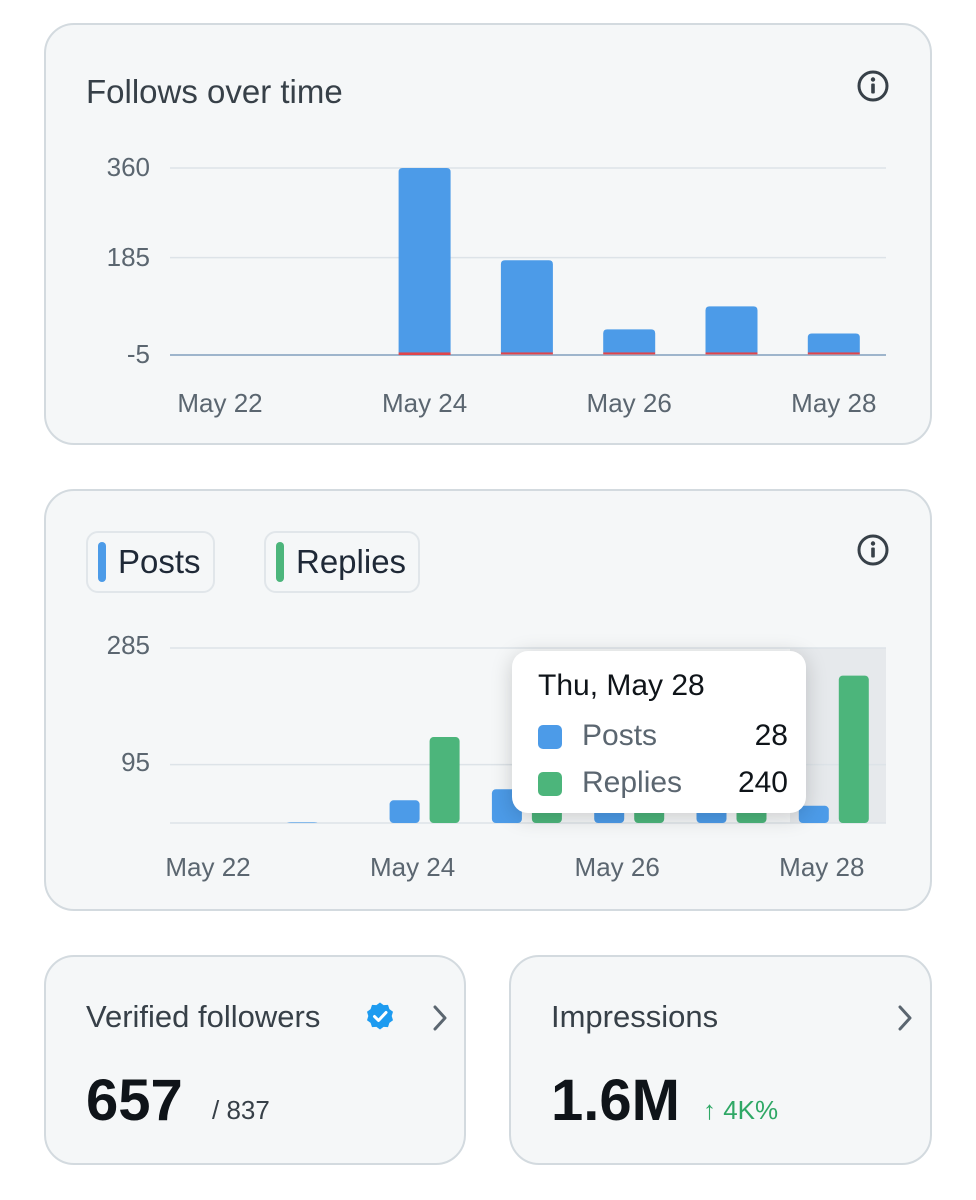  I want to click on tooltip-row-posts: Posts 28, so click(663, 737).